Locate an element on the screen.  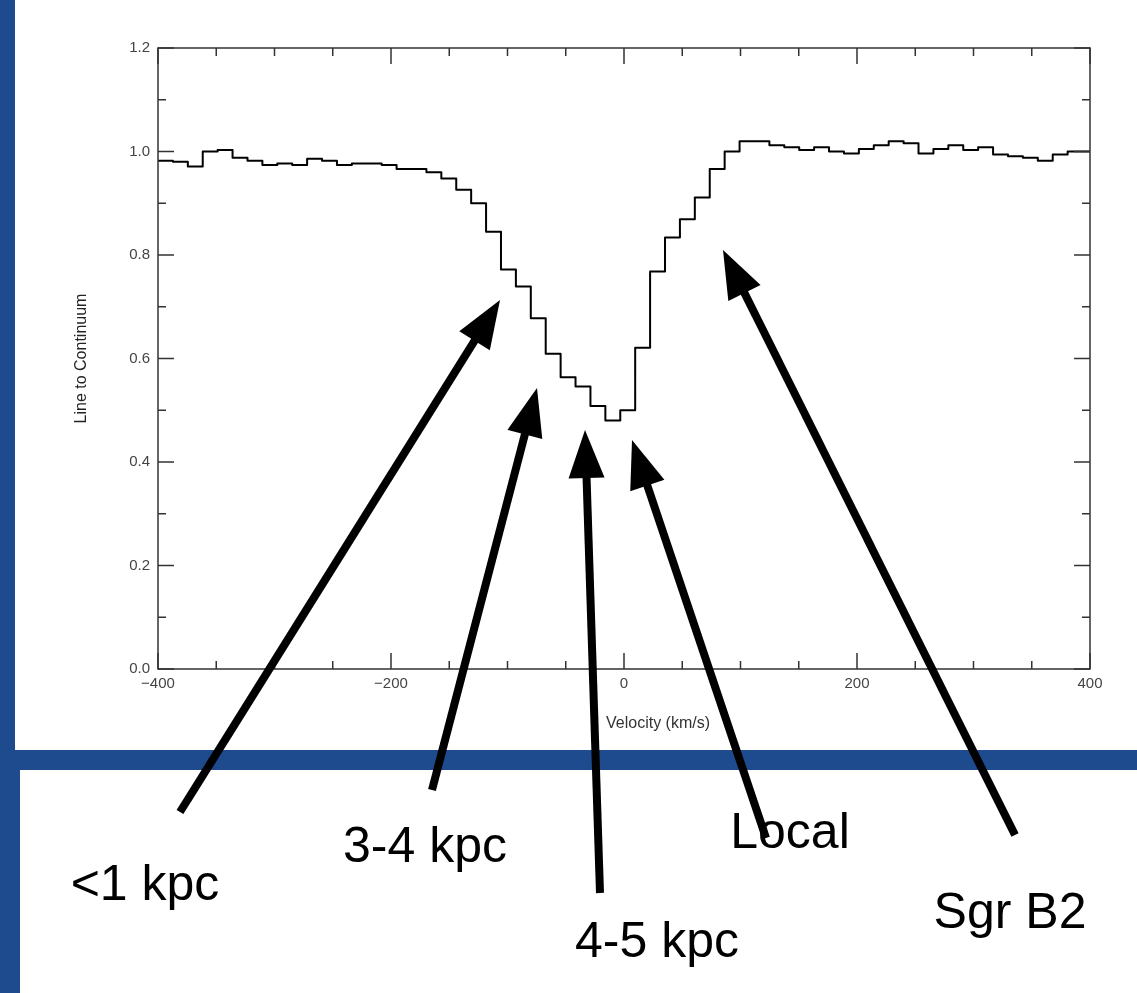
text: Local is located at coordinates (790, 831).